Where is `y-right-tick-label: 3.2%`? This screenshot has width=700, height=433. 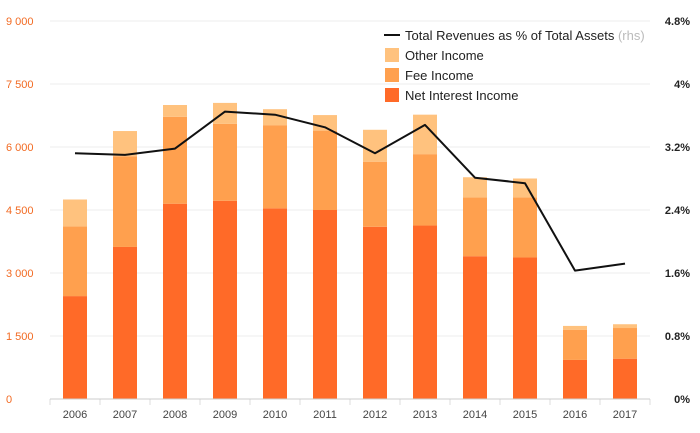 y-right-tick-label: 3.2% is located at coordinates (677, 148).